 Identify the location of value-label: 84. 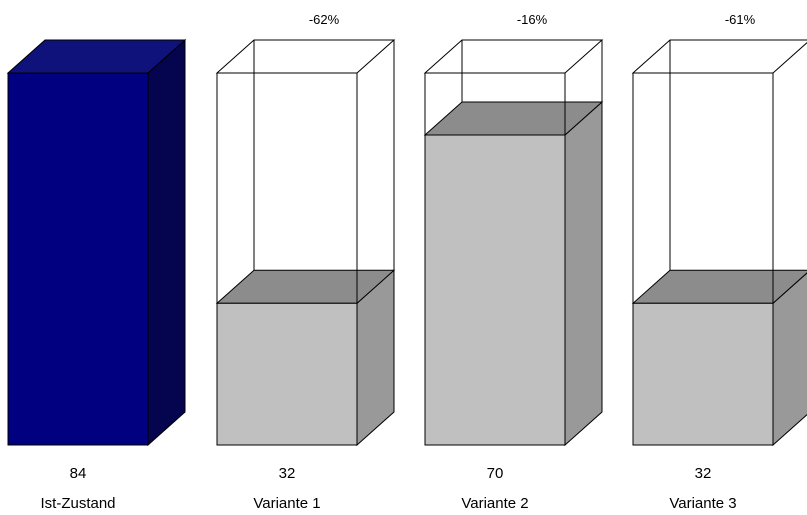
(78, 473).